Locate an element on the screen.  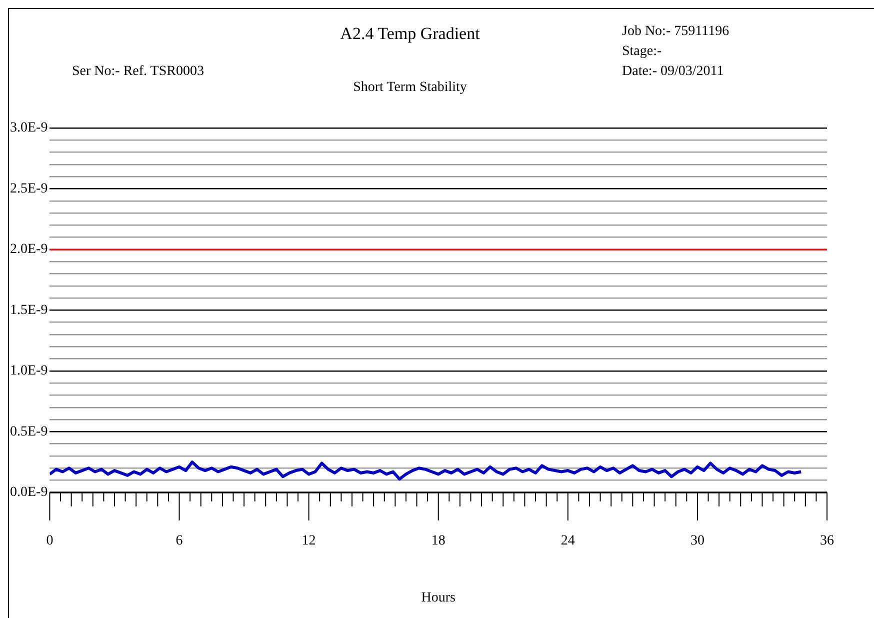
x-tick-label: 30 is located at coordinates (697, 540).